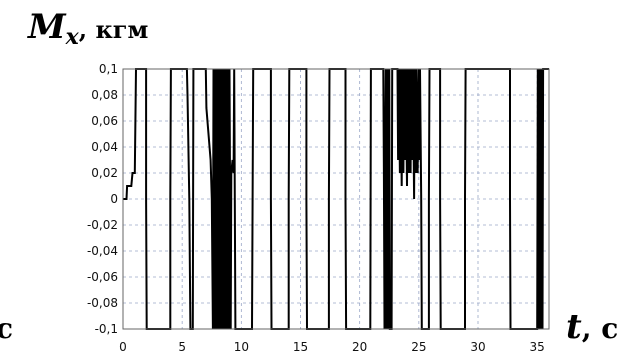 This screenshot has height=359, width=632. What do you see at coordinates (102, 303) in the screenshot?
I see `y-tick-label: -0,08` at bounding box center [102, 303].